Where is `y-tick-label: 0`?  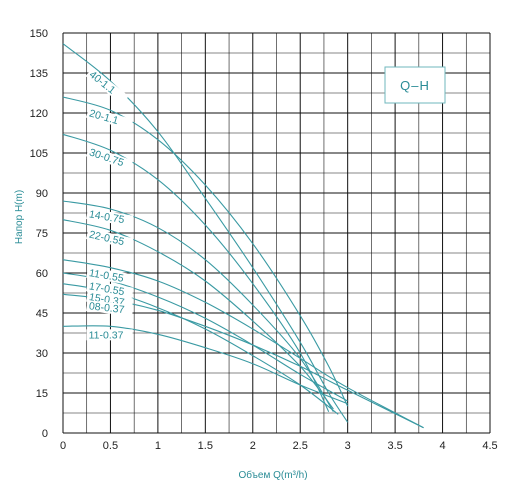 y-tick-label: 0 is located at coordinates (45, 434).